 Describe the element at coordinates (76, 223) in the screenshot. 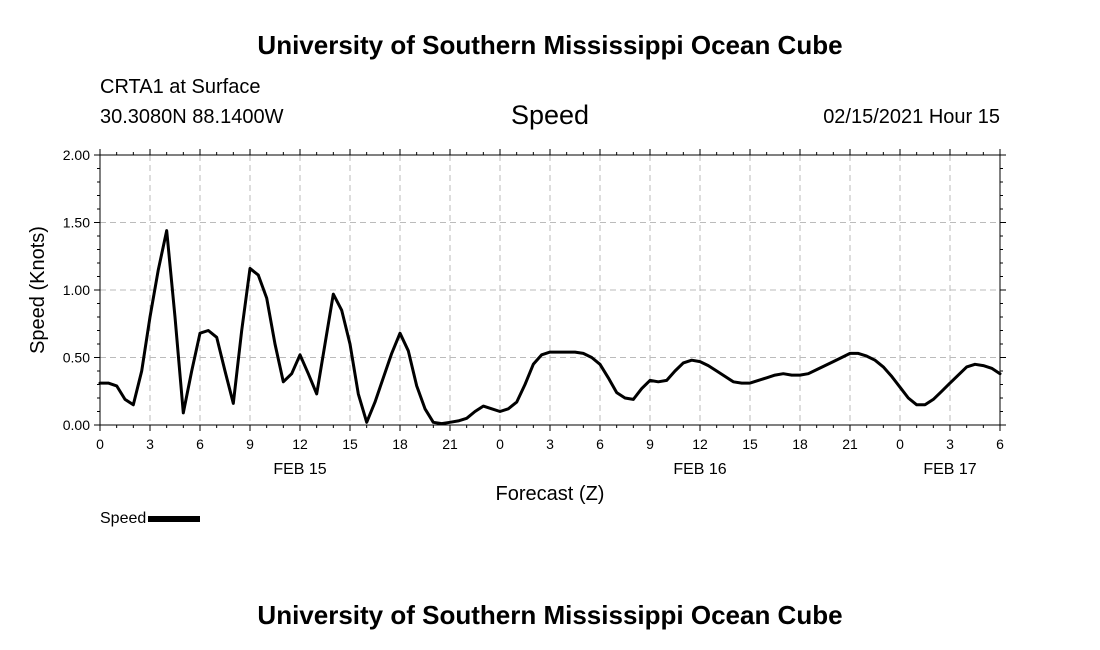

I see `y-tick-label: 1.50` at that location.